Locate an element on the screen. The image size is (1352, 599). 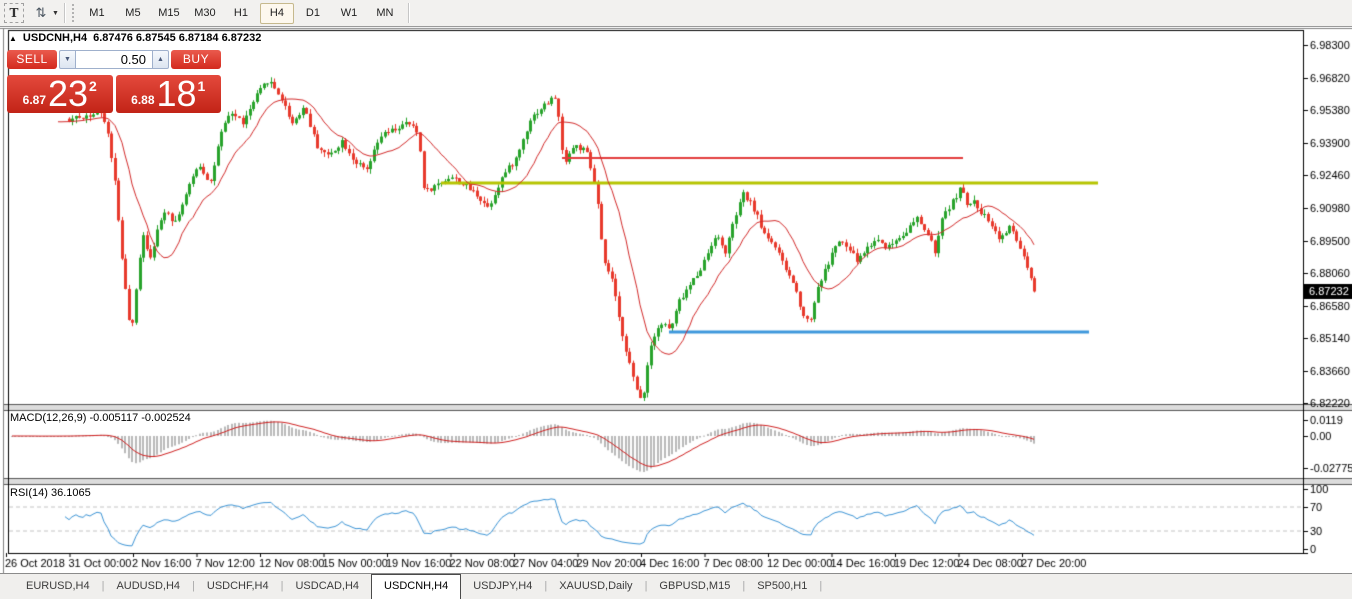
timeframe-button-h1: H1 is located at coordinates (240, 12).